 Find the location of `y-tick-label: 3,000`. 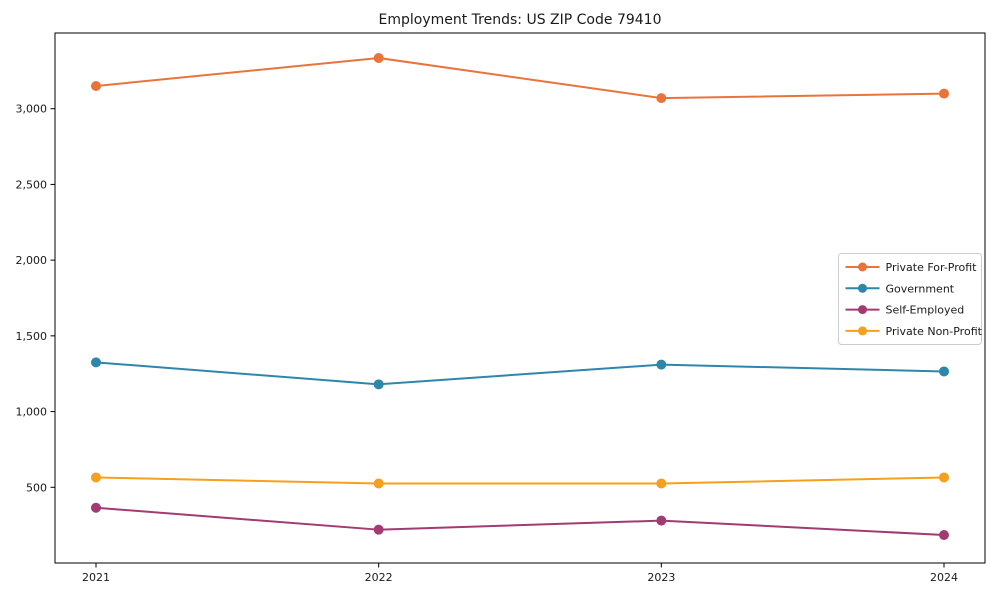

y-tick-label: 3,000 is located at coordinates (32, 109).